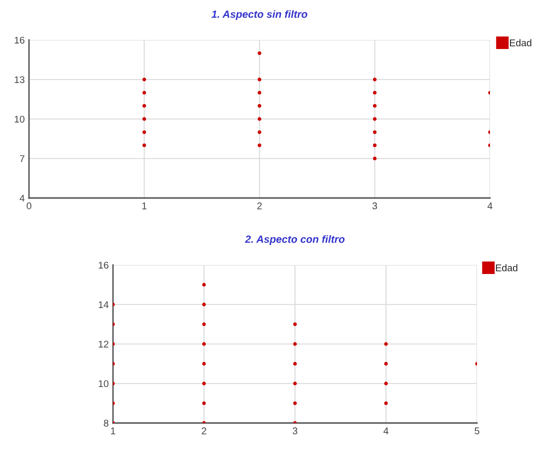 This screenshot has height=456, width=545. I want to click on y-tick-label: 8, so click(106, 423).